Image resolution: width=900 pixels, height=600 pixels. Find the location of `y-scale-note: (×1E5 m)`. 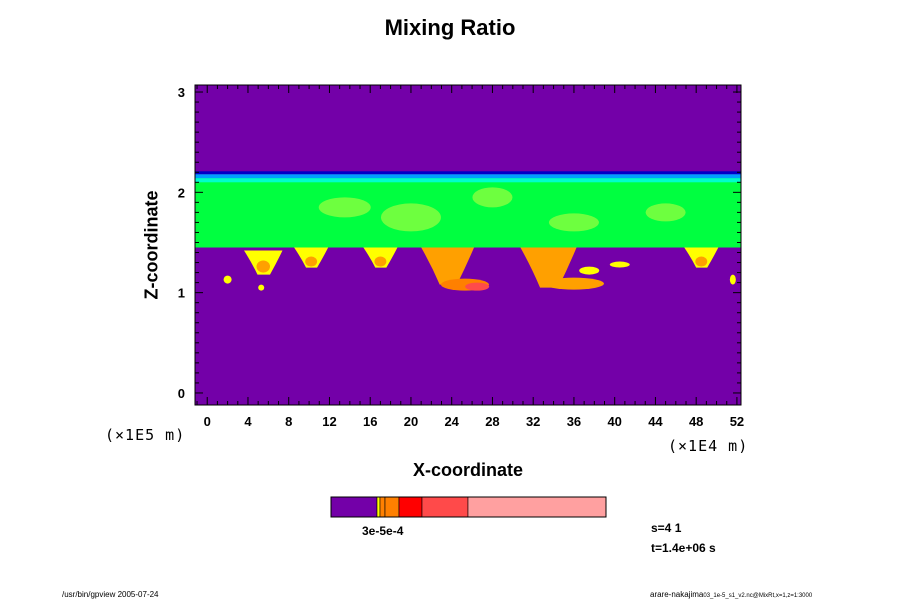

y-scale-note: (×1E5 m) is located at coordinates (145, 435).